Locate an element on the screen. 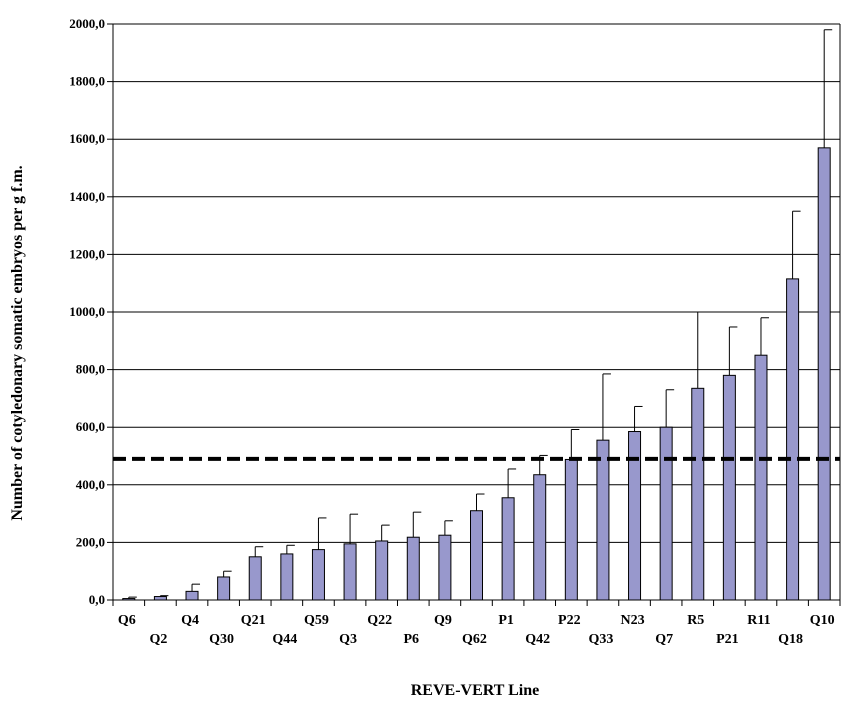 This screenshot has width=845, height=701. x-category-label: Q9 is located at coordinates (443, 620).